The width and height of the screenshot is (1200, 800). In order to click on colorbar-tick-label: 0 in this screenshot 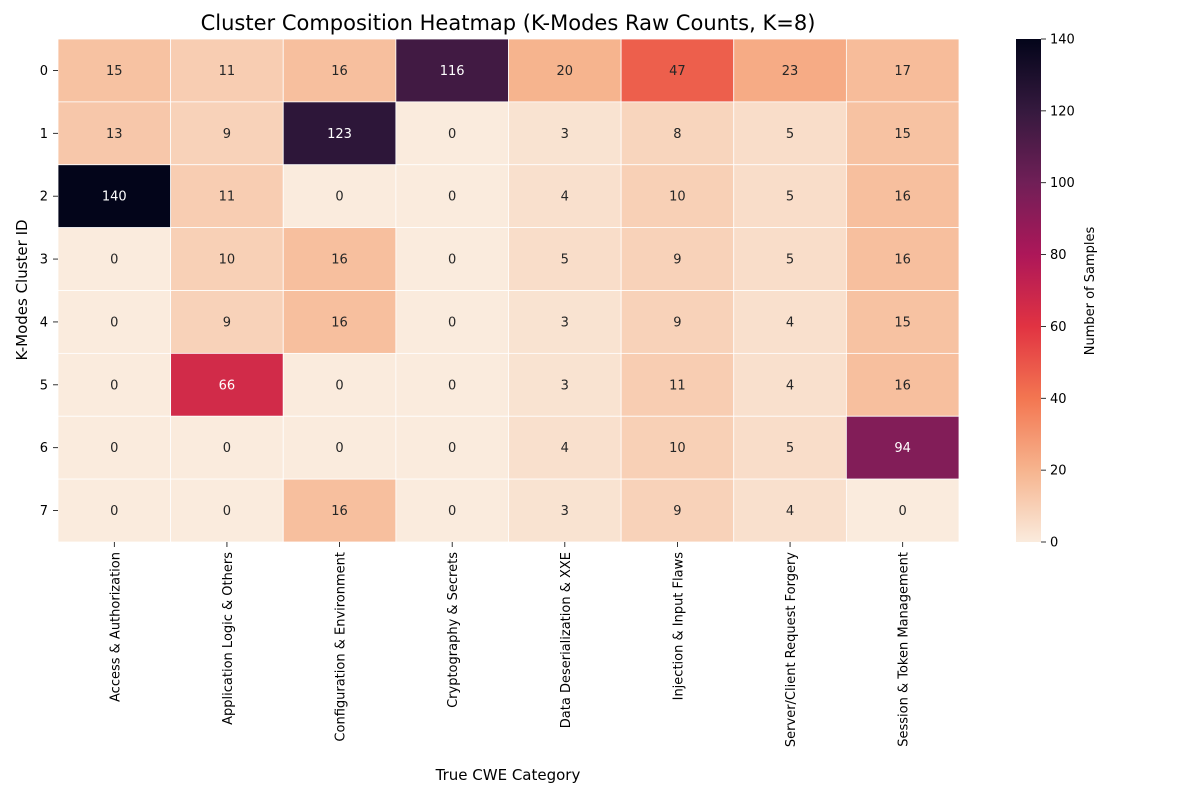, I will do `click(1054, 543)`.